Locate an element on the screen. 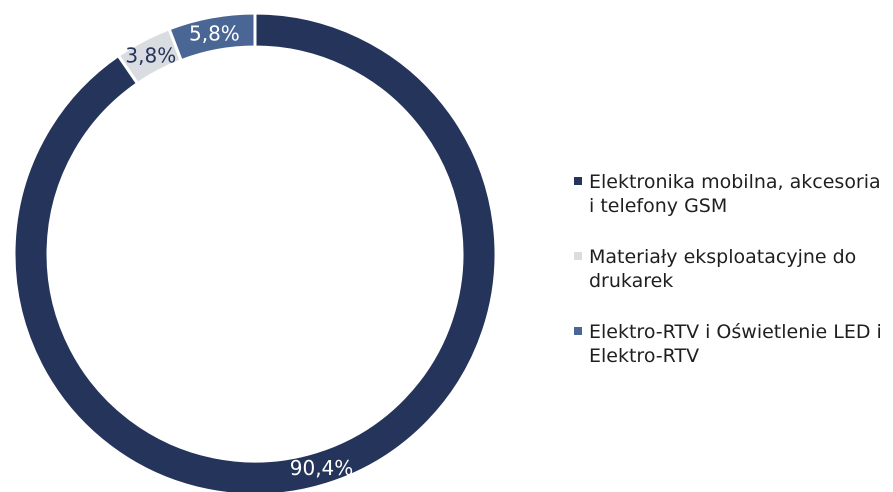 This screenshot has width=893, height=492. slice-data-label: 5,8% is located at coordinates (214, 34).